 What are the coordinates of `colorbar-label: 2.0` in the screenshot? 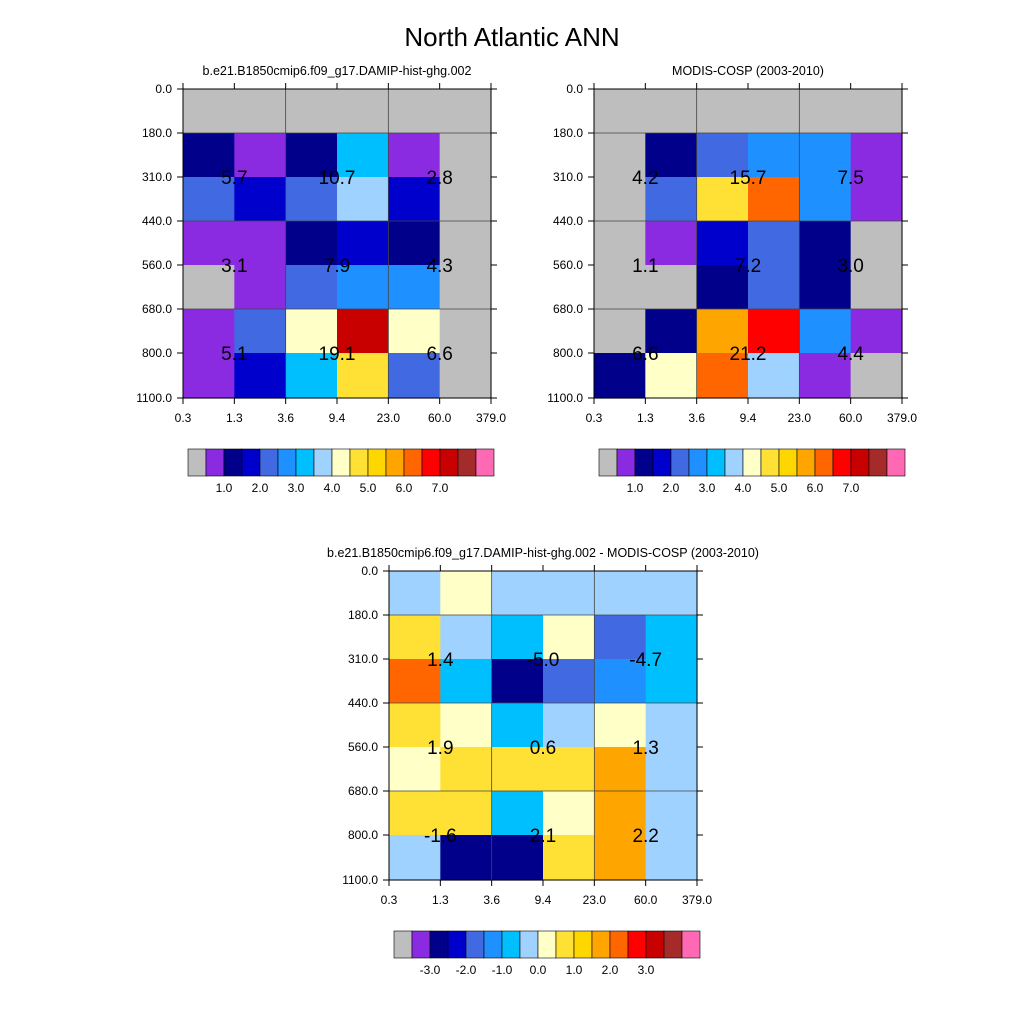 It's located at (260, 488).